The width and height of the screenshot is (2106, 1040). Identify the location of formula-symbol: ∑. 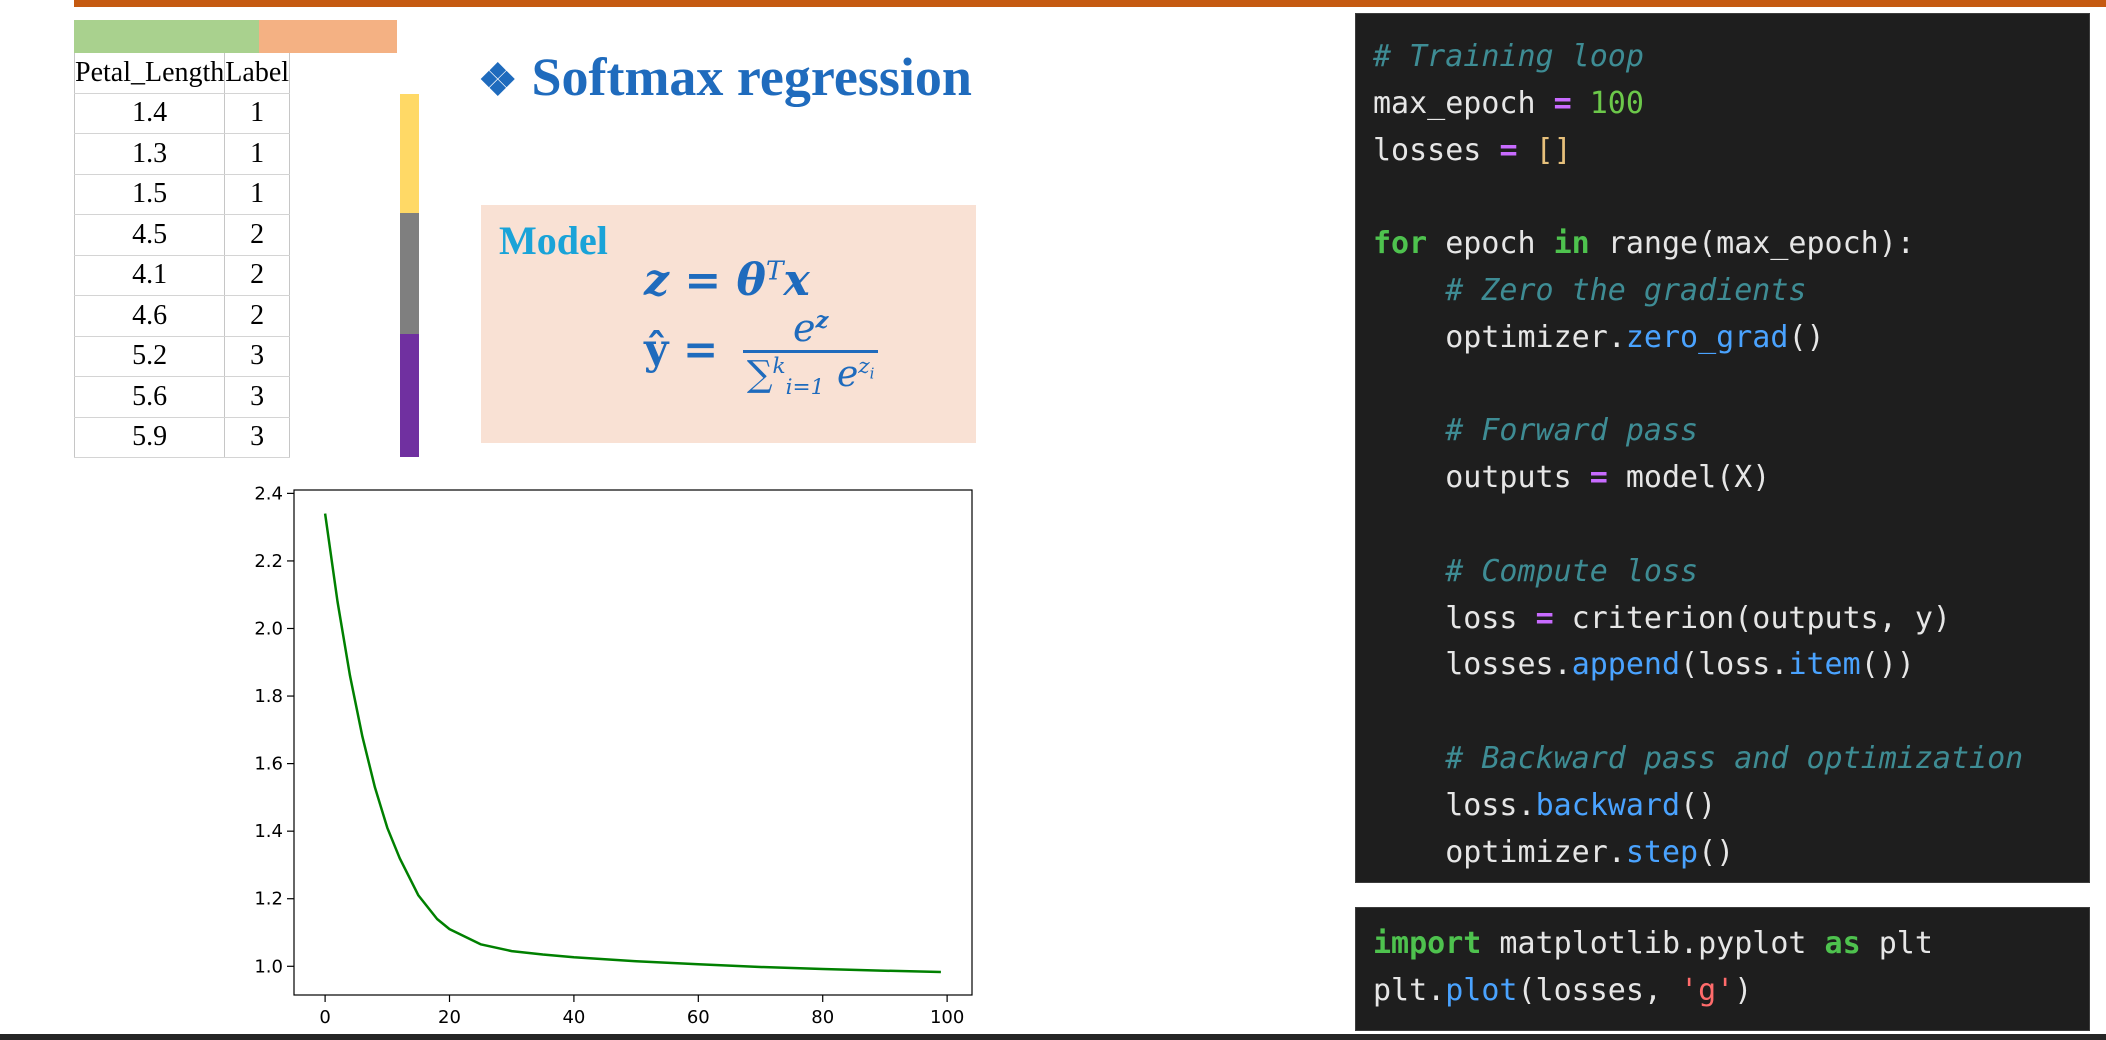
(759, 374).